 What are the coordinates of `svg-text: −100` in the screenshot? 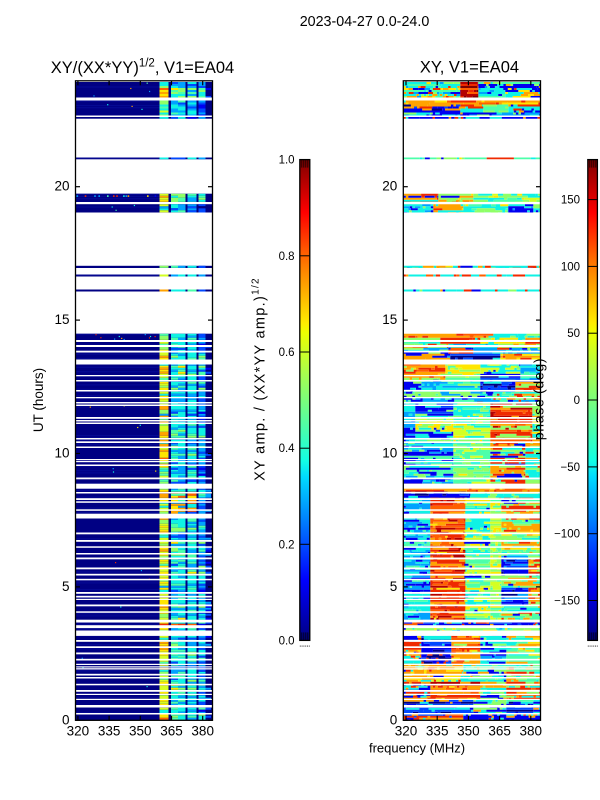 It's located at (567, 535).